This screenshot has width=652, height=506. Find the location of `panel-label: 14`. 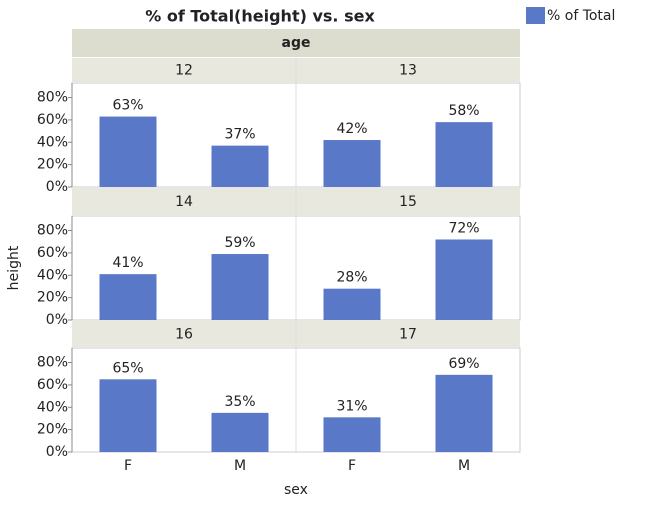

panel-label: 14 is located at coordinates (184, 202).